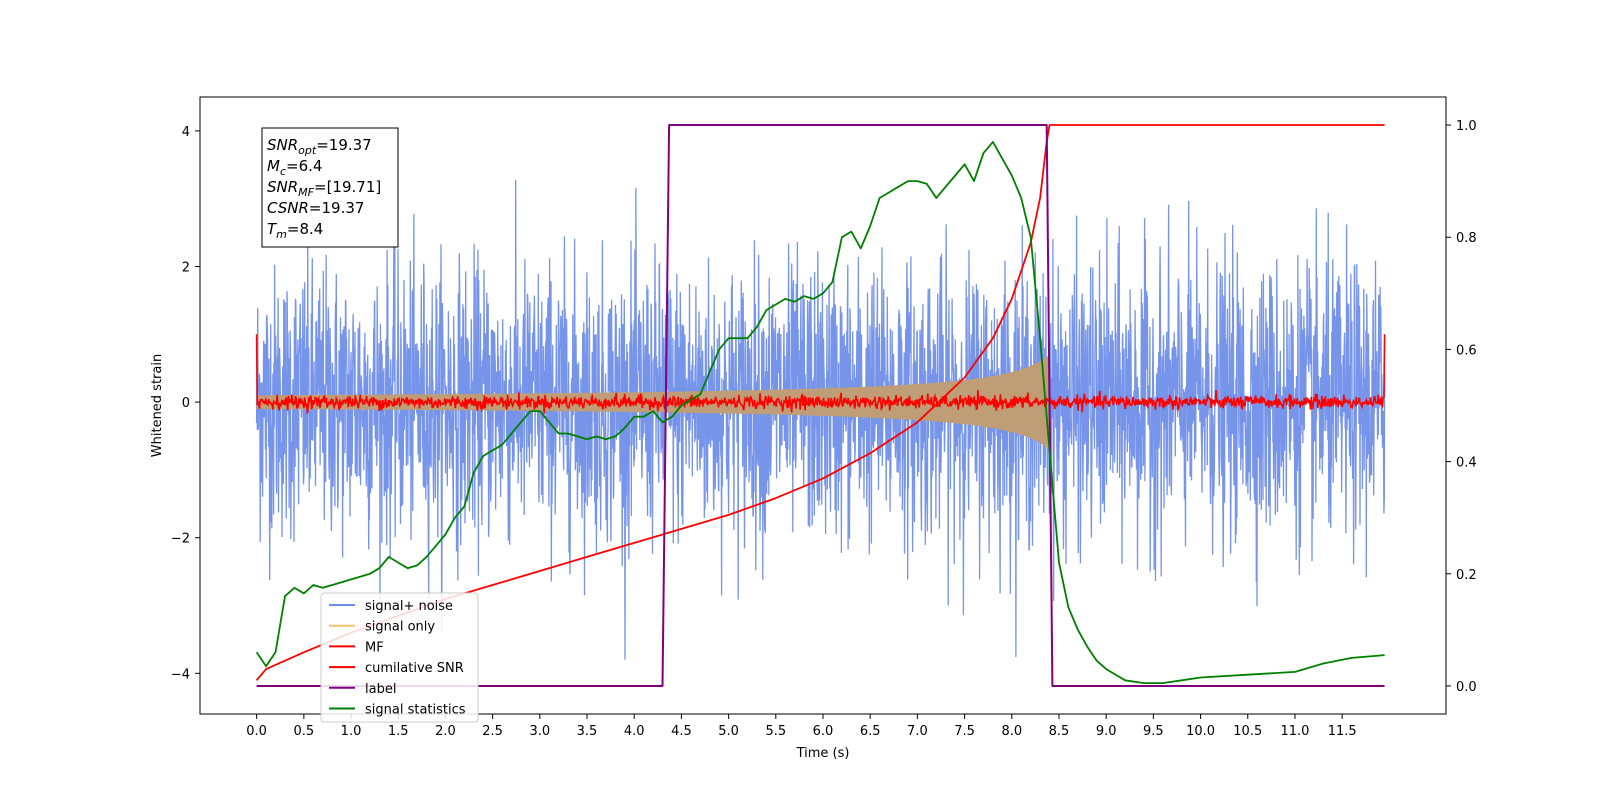 The height and width of the screenshot is (800, 1600). I want to click on x-tick-label: 7.0, so click(917, 731).